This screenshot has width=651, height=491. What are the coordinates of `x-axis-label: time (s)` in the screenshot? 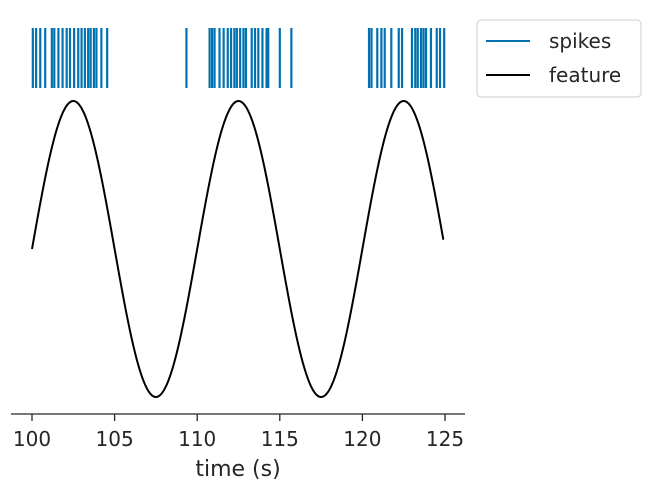 It's located at (237, 469).